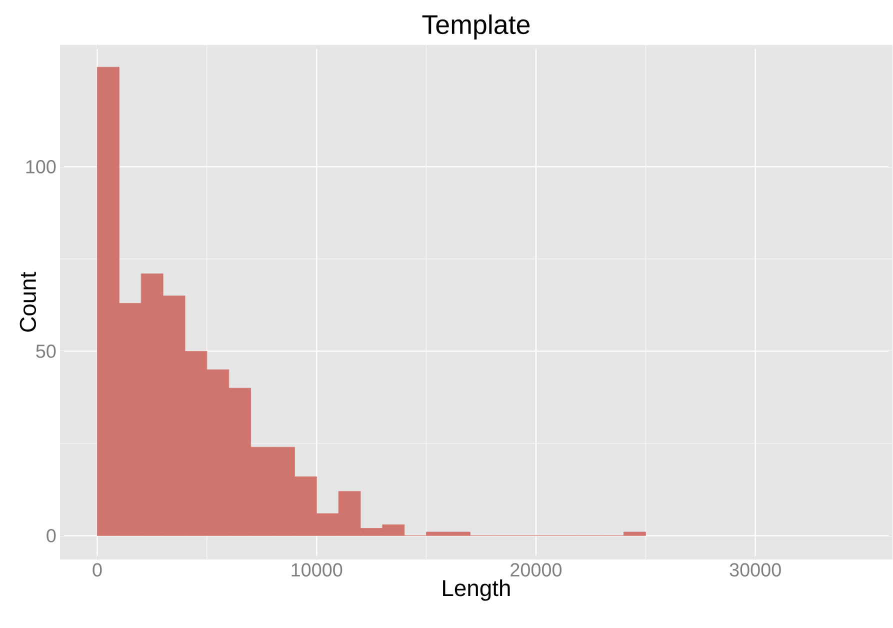  What do you see at coordinates (46, 351) in the screenshot?
I see `y-tick-label: 50` at bounding box center [46, 351].